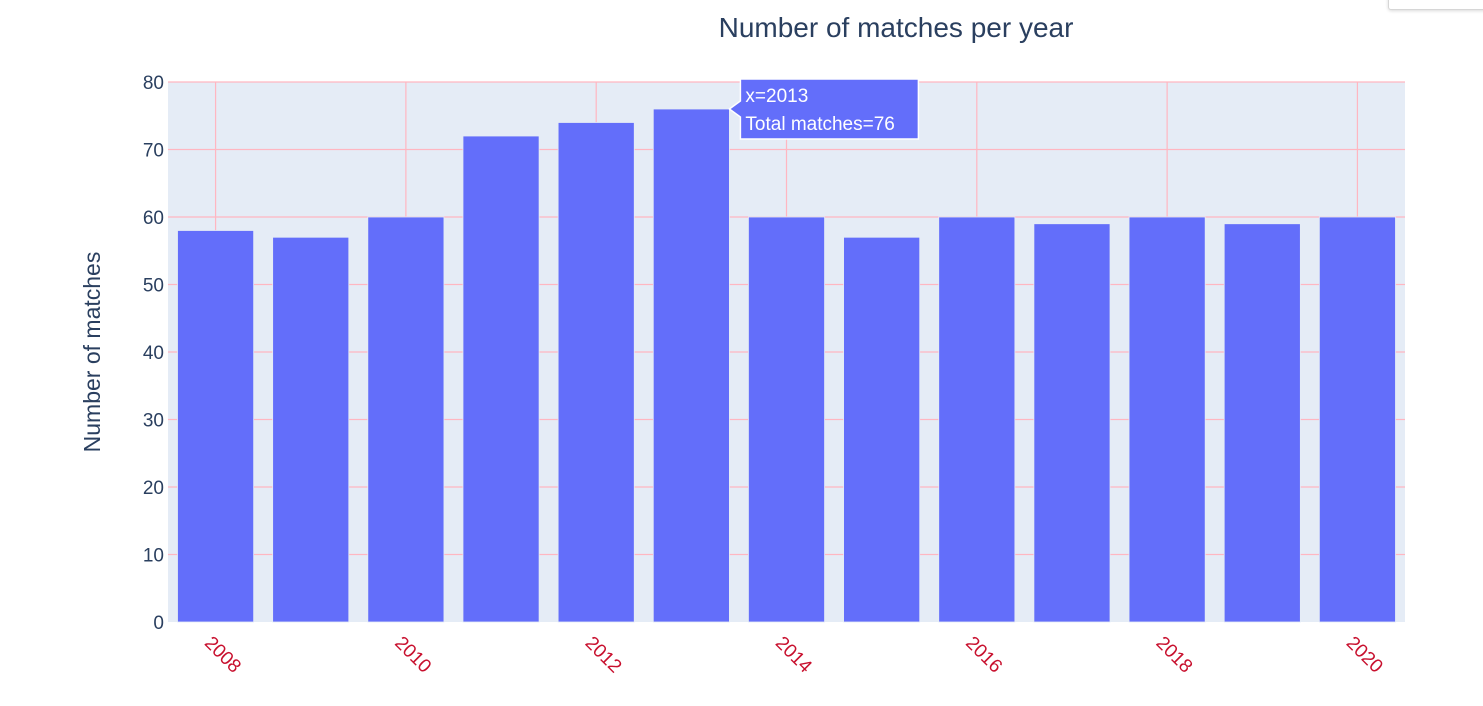 The height and width of the screenshot is (706, 1483). I want to click on y-tick-label: 0, so click(158, 623).